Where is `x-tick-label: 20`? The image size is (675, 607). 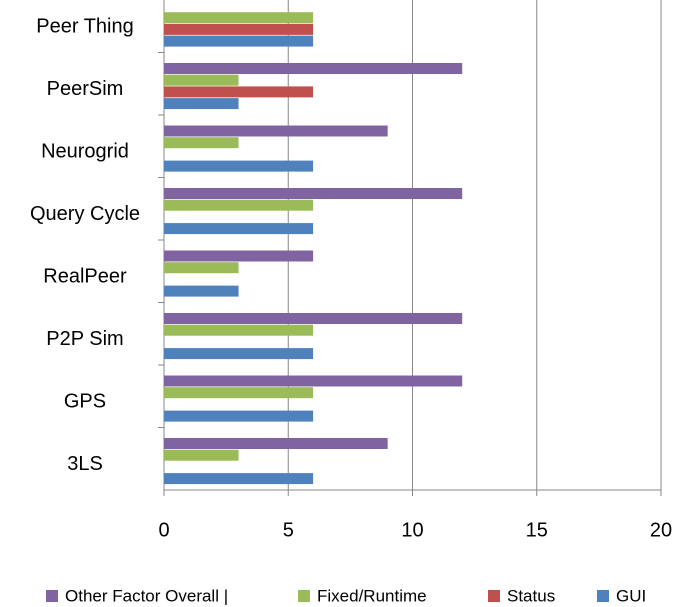 x-tick-label: 20 is located at coordinates (661, 530).